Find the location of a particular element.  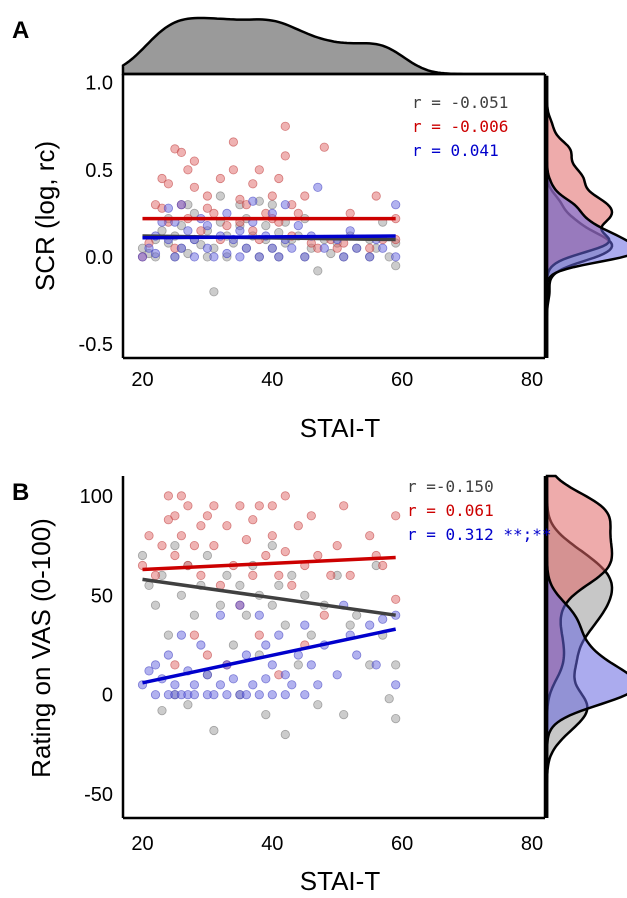

y-tick-label: 1.0 is located at coordinates (99, 84).